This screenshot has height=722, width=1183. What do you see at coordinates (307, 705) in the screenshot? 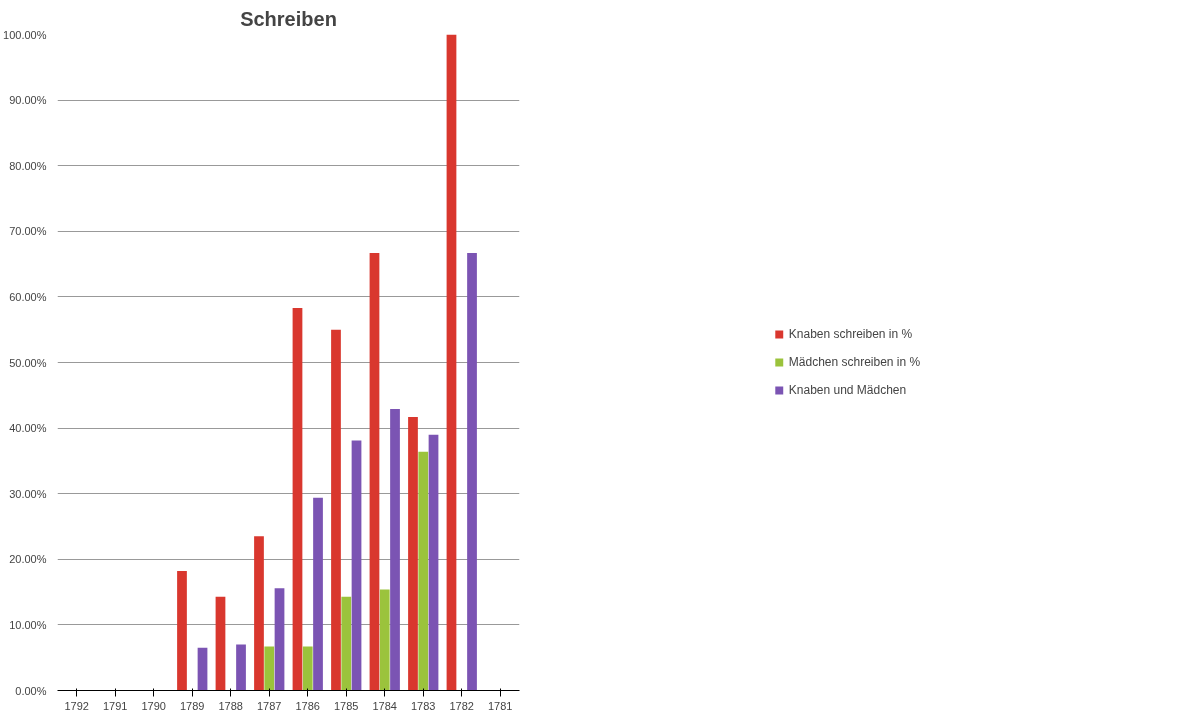
I see `x-tick-label: 1786` at bounding box center [307, 705].